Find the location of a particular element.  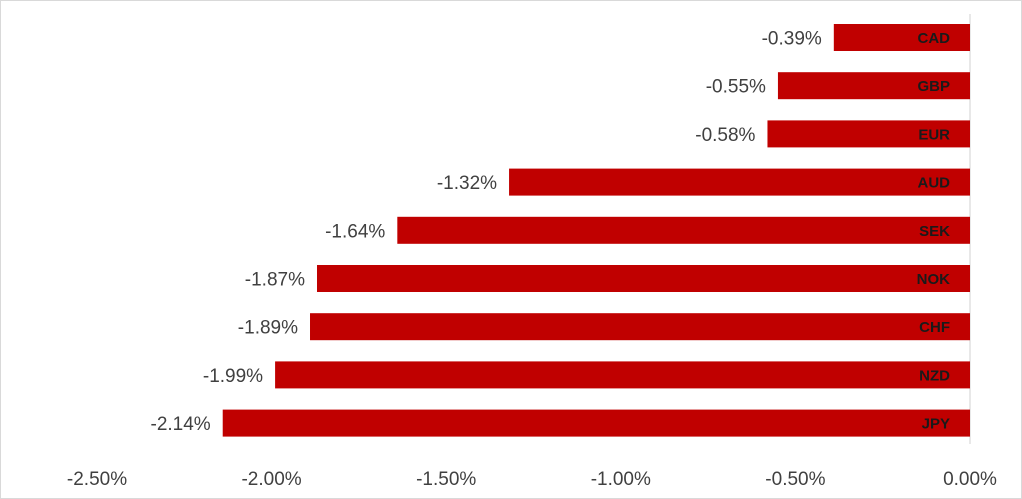

bar-nok is located at coordinates (643, 278).